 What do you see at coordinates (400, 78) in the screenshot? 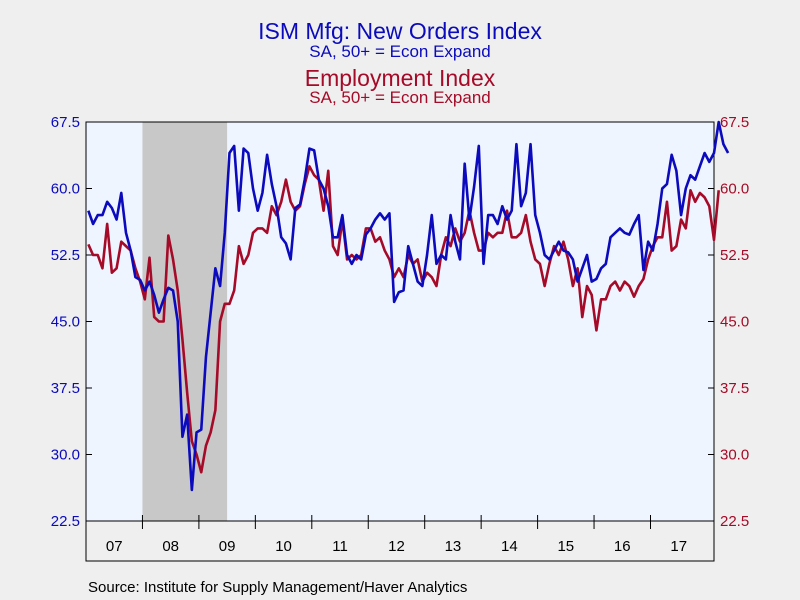
I see `chart-title-employment: Employment Index` at bounding box center [400, 78].